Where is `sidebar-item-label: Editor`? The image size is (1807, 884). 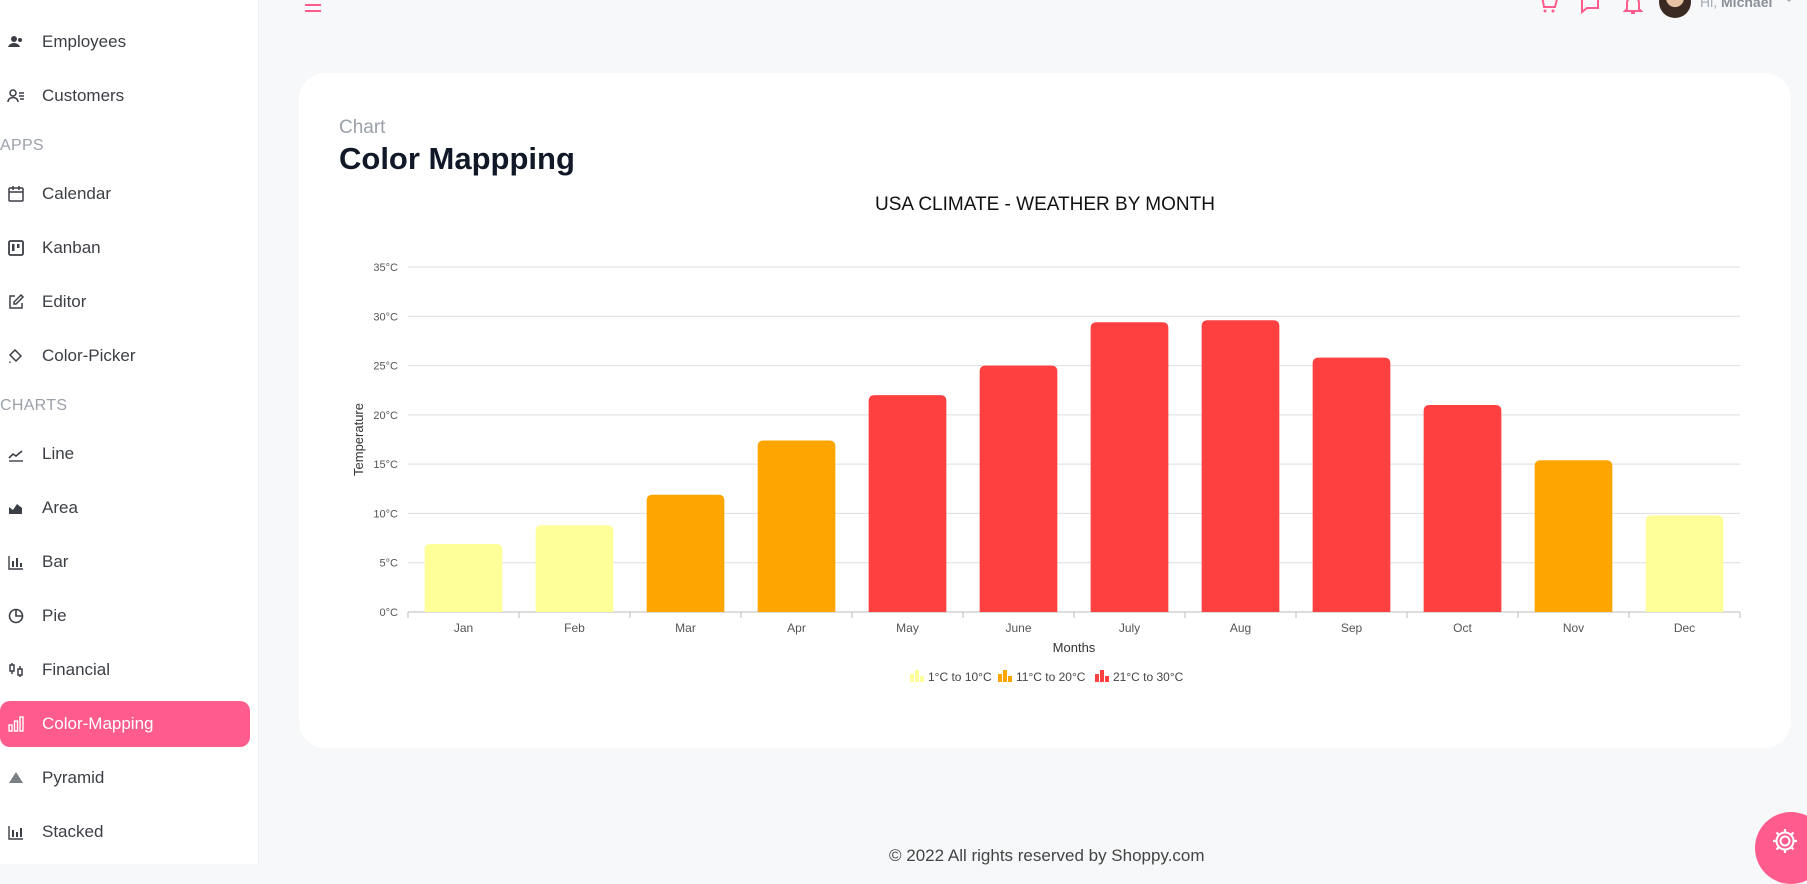 sidebar-item-label: Editor is located at coordinates (64, 301).